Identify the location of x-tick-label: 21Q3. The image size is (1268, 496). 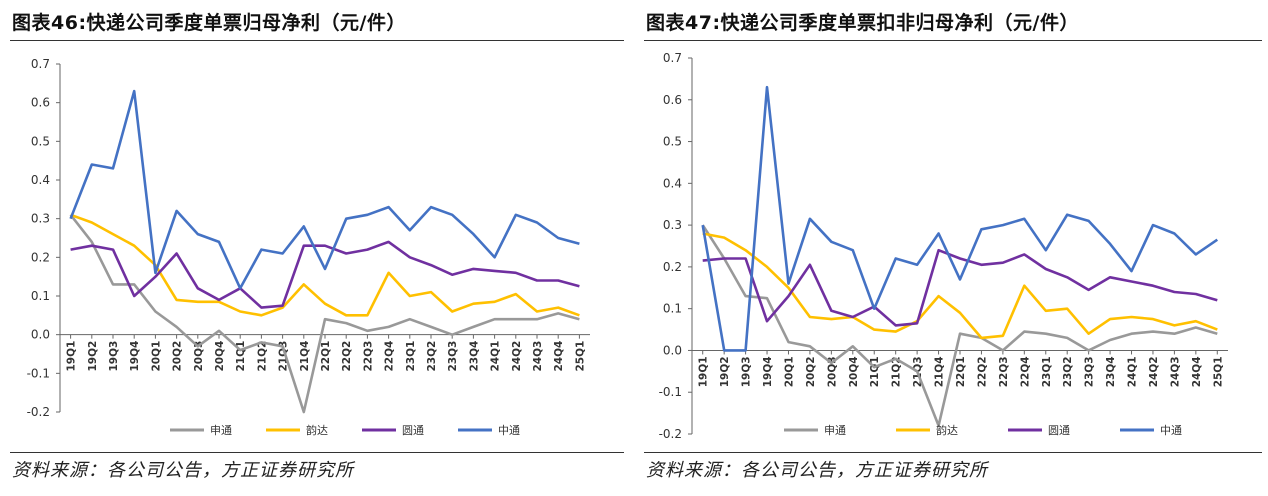
(284, 356).